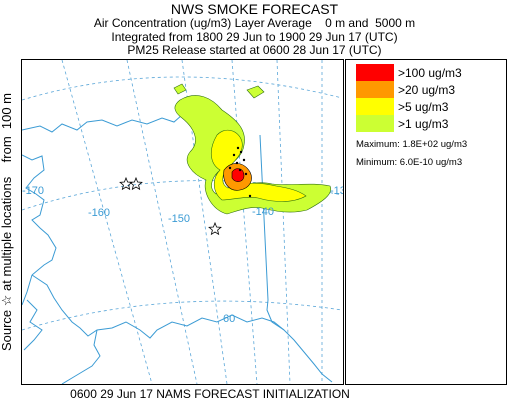  Describe the element at coordinates (263, 212) in the screenshot. I see `lon-label: -140` at that location.